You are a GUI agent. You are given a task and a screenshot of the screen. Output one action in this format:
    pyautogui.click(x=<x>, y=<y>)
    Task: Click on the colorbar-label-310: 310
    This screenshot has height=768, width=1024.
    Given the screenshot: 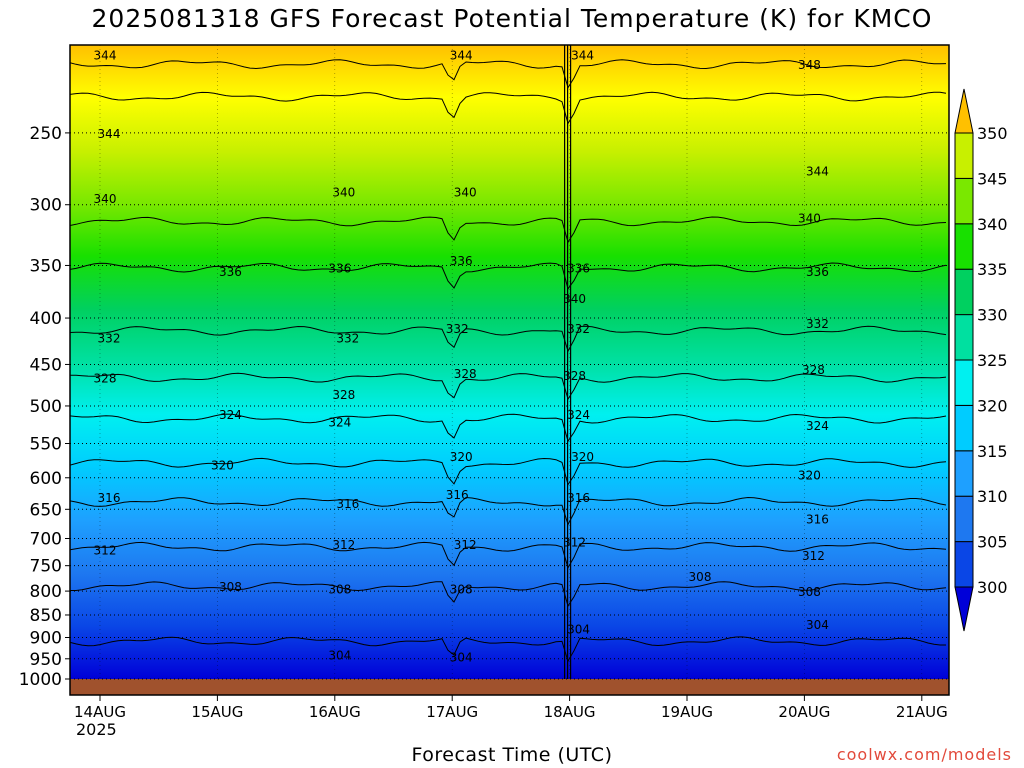 What is the action you would take?
    pyautogui.click(x=992, y=496)
    